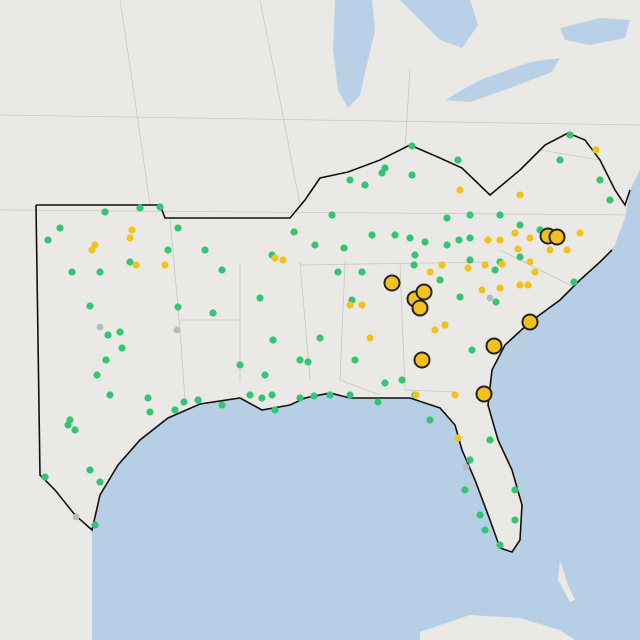  What do you see at coordinates (566, 581) in the screenshot?
I see `bahamas` at bounding box center [566, 581].